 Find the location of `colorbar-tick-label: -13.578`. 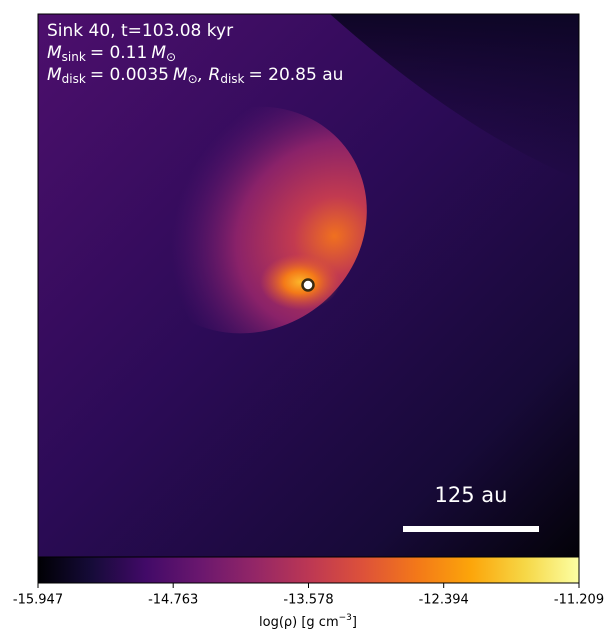

colorbar-tick-label: -13.578 is located at coordinates (308, 600).